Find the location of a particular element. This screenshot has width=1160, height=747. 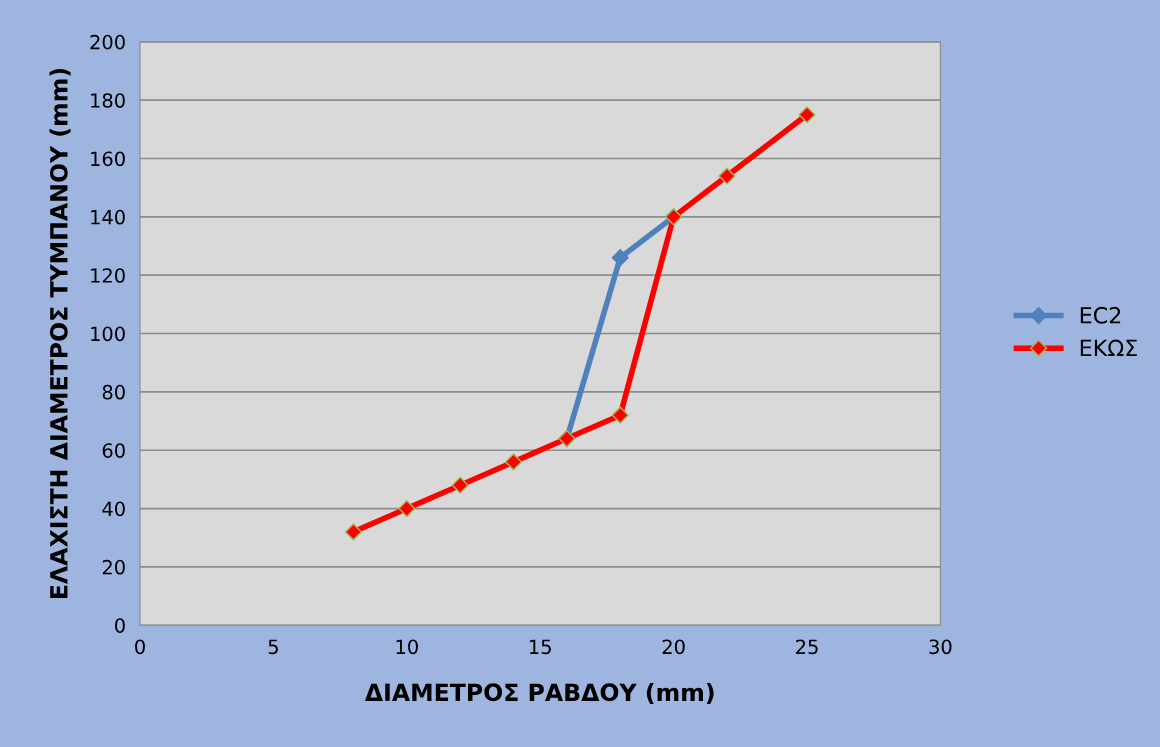

legend-label: ΕΚΩΣ is located at coordinates (1108, 347).